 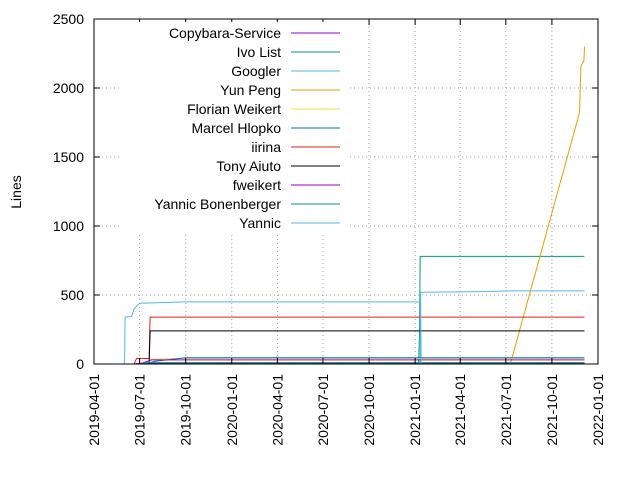 I want to click on y-tick-label: 1500, so click(x=68, y=157).